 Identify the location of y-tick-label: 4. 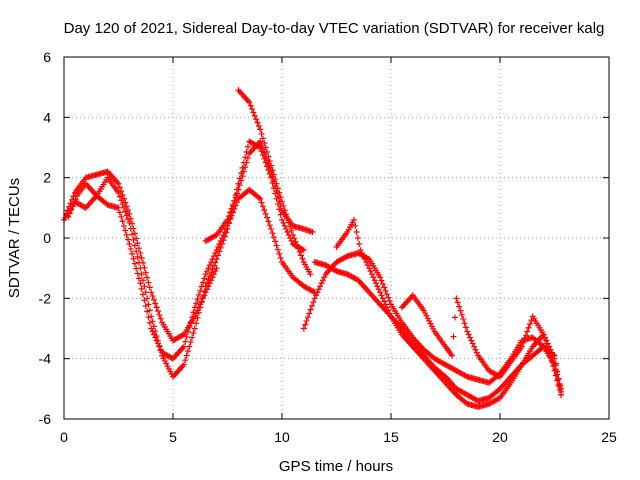
(47, 117).